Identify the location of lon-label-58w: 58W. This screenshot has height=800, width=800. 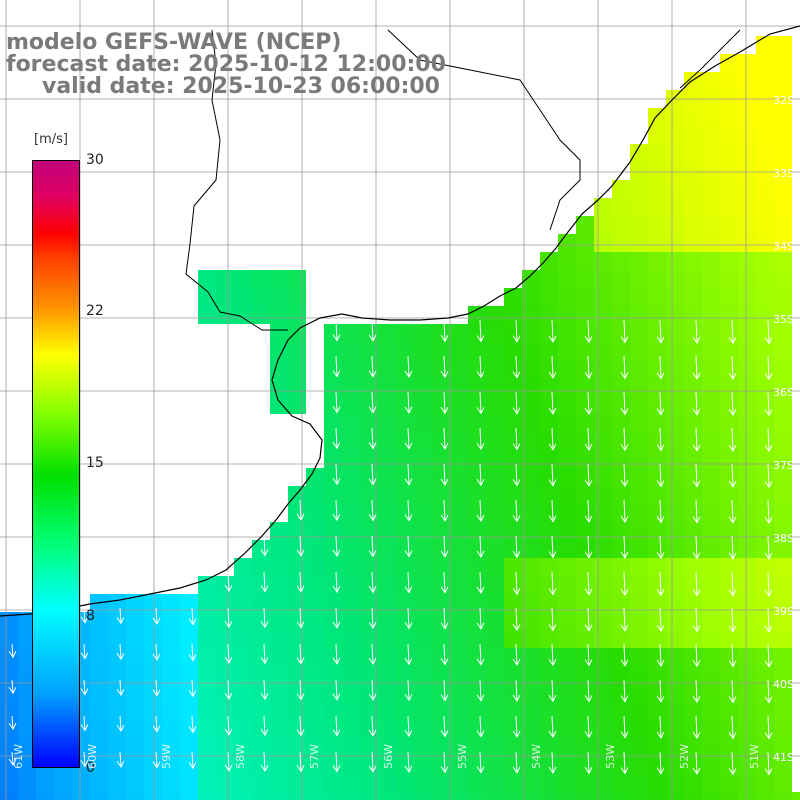
(240, 756).